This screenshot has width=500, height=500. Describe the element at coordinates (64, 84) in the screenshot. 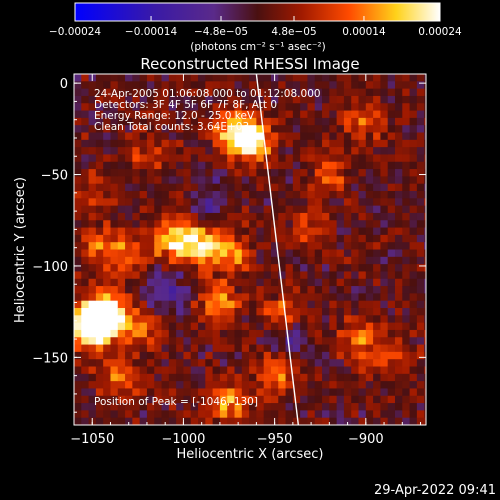

I see `y-tick-label: 0` at that location.